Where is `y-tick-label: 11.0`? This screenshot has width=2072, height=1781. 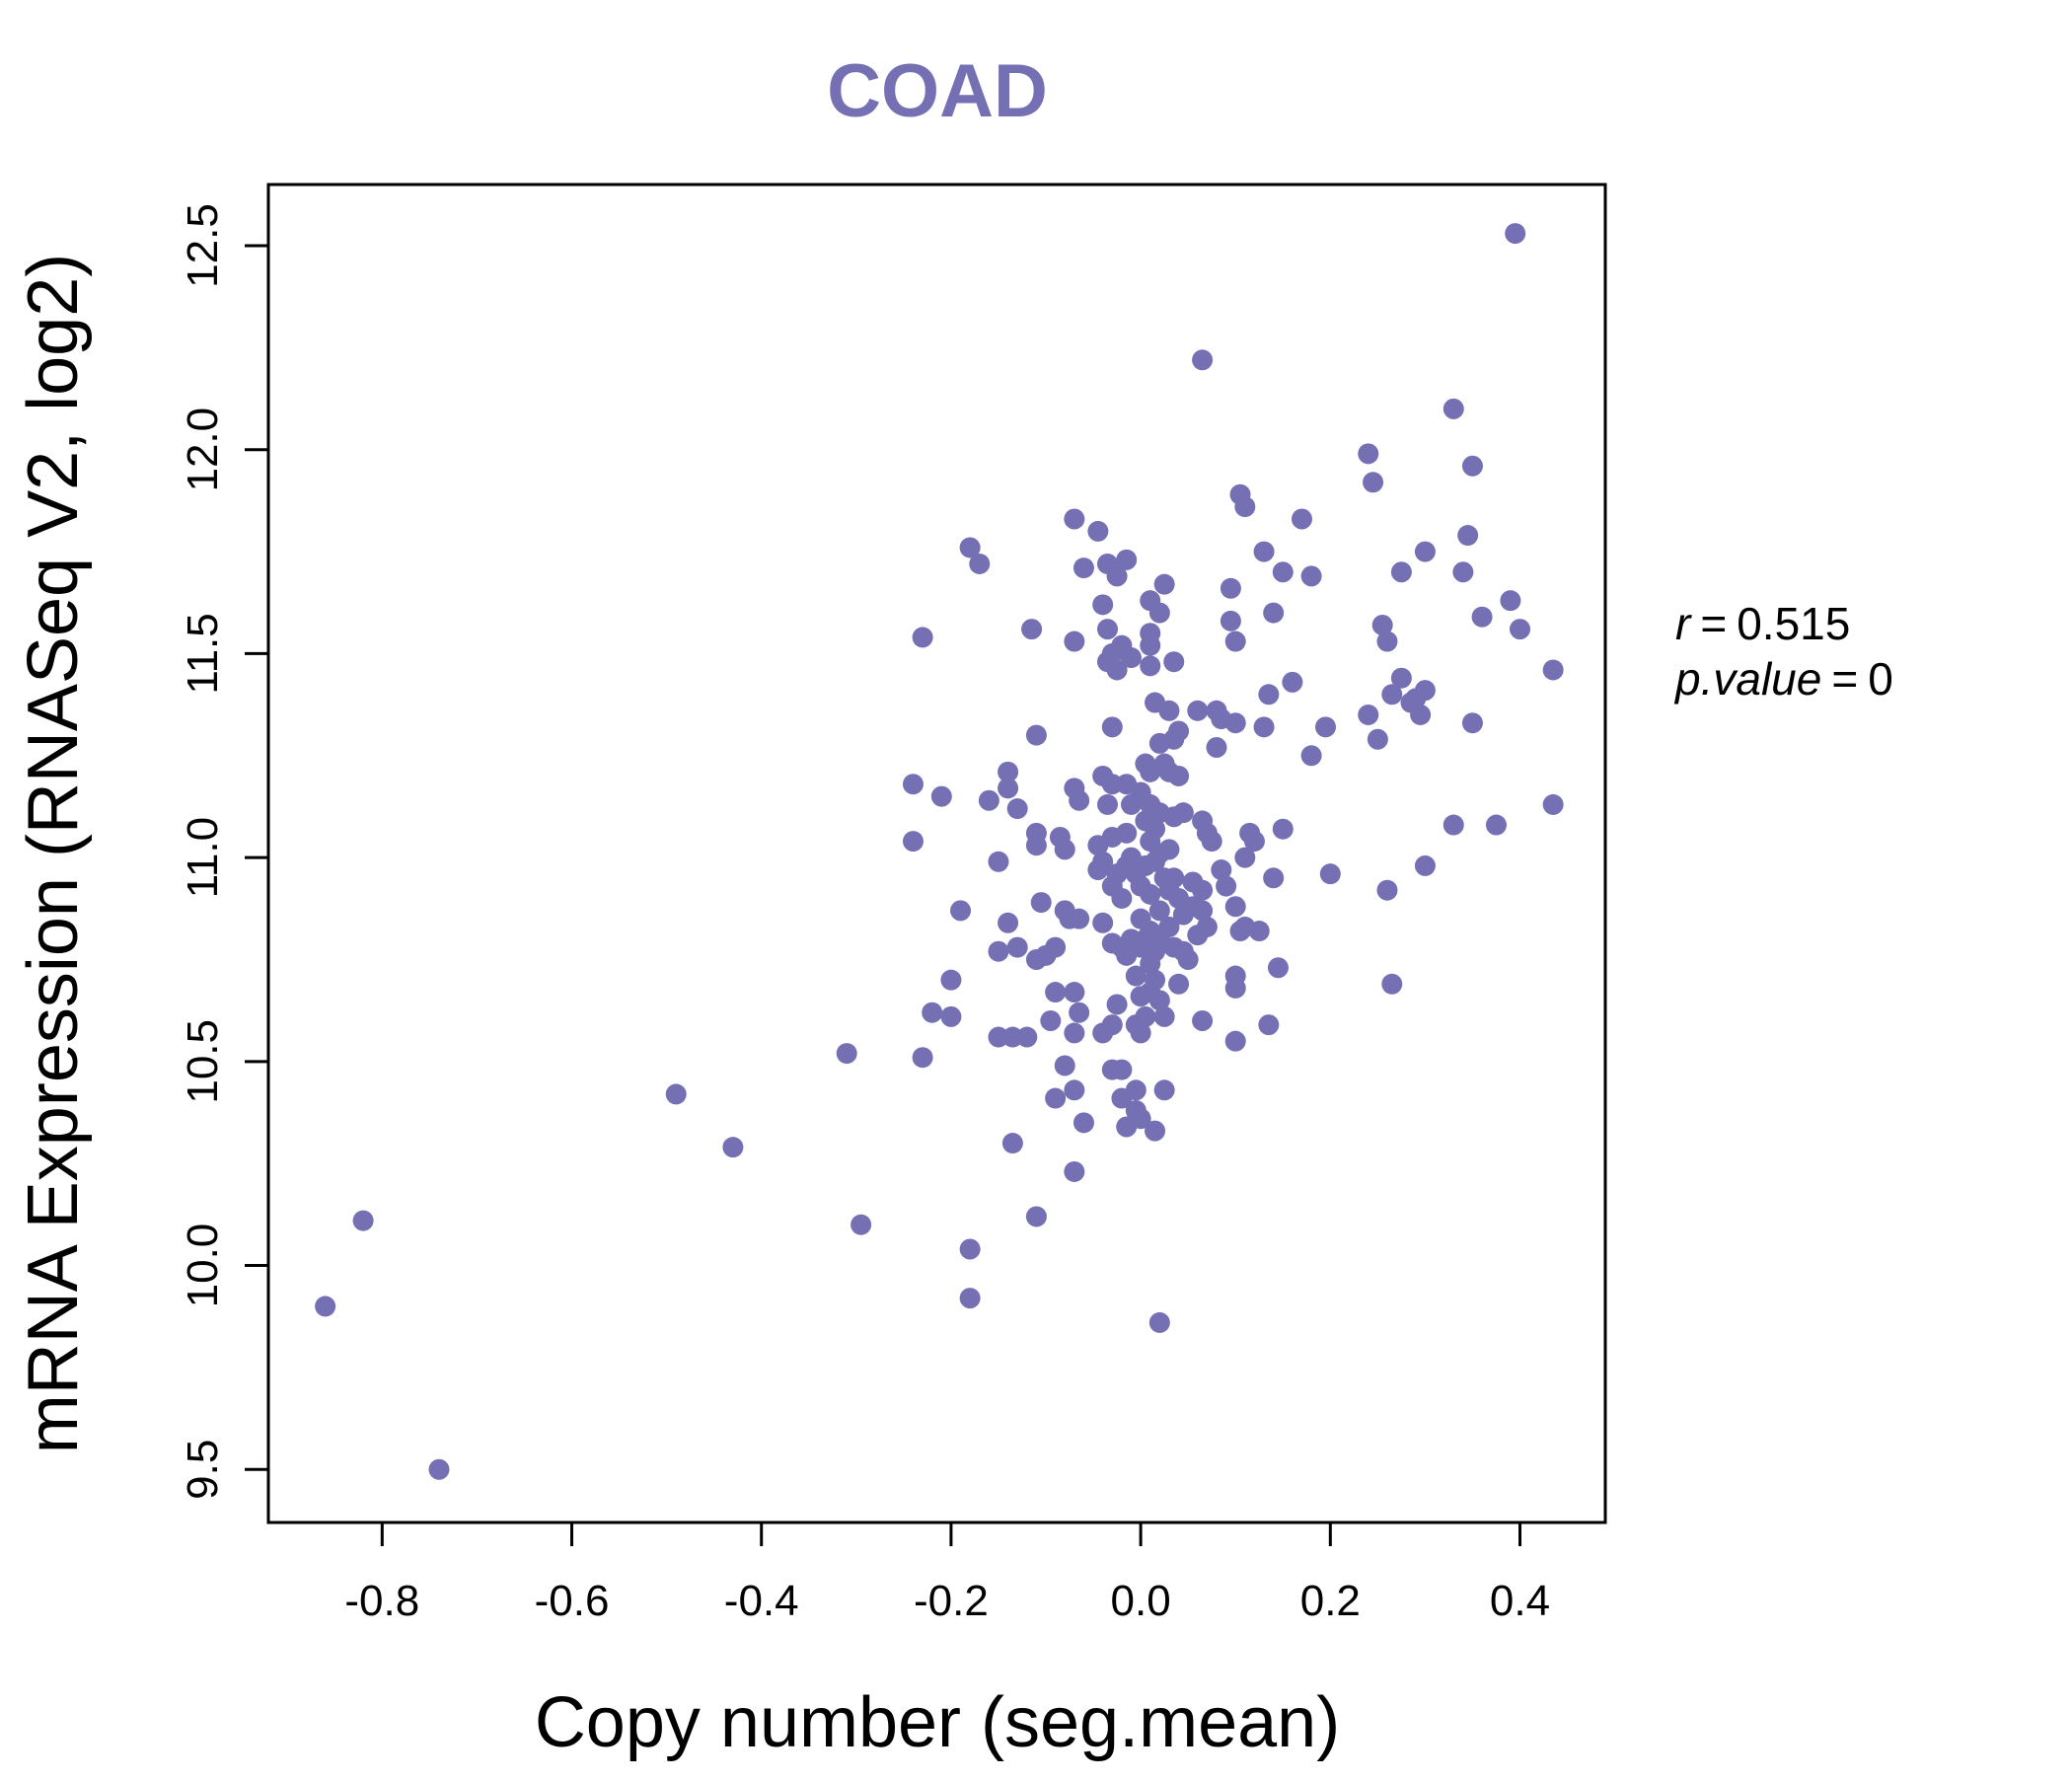
y-tick-label: 11.0 is located at coordinates (203, 857).